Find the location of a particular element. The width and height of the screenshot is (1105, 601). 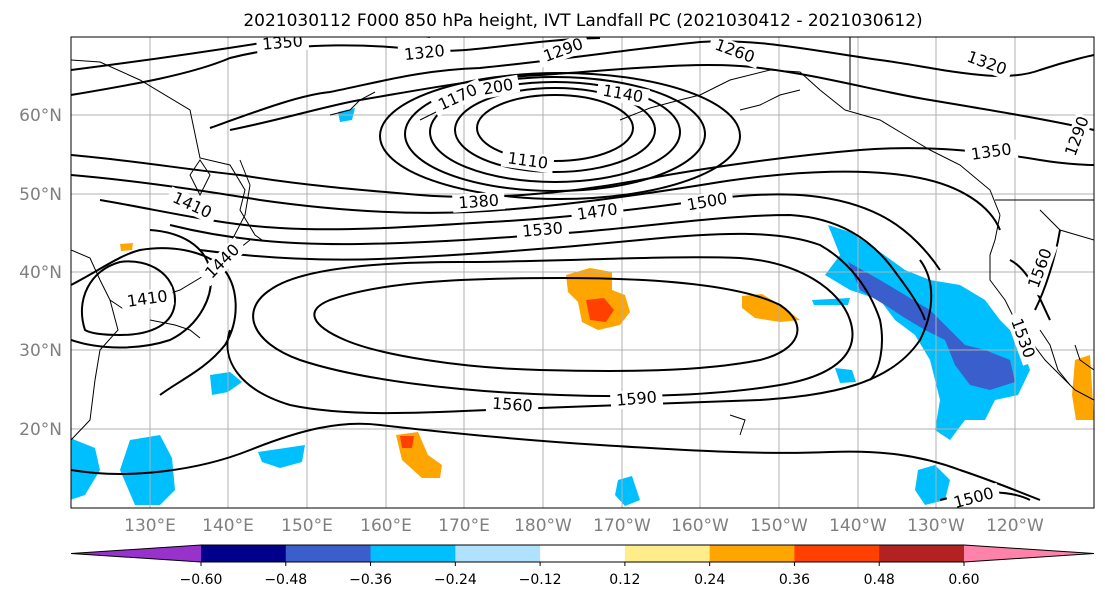

svg-text: 1560 is located at coordinates (512, 405).